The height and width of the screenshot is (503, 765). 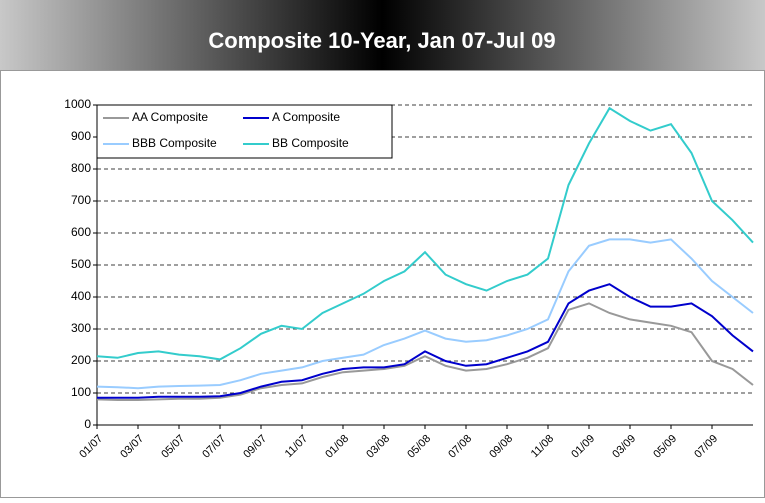 I want to click on y-tick-label: 900, so click(x=81, y=136).